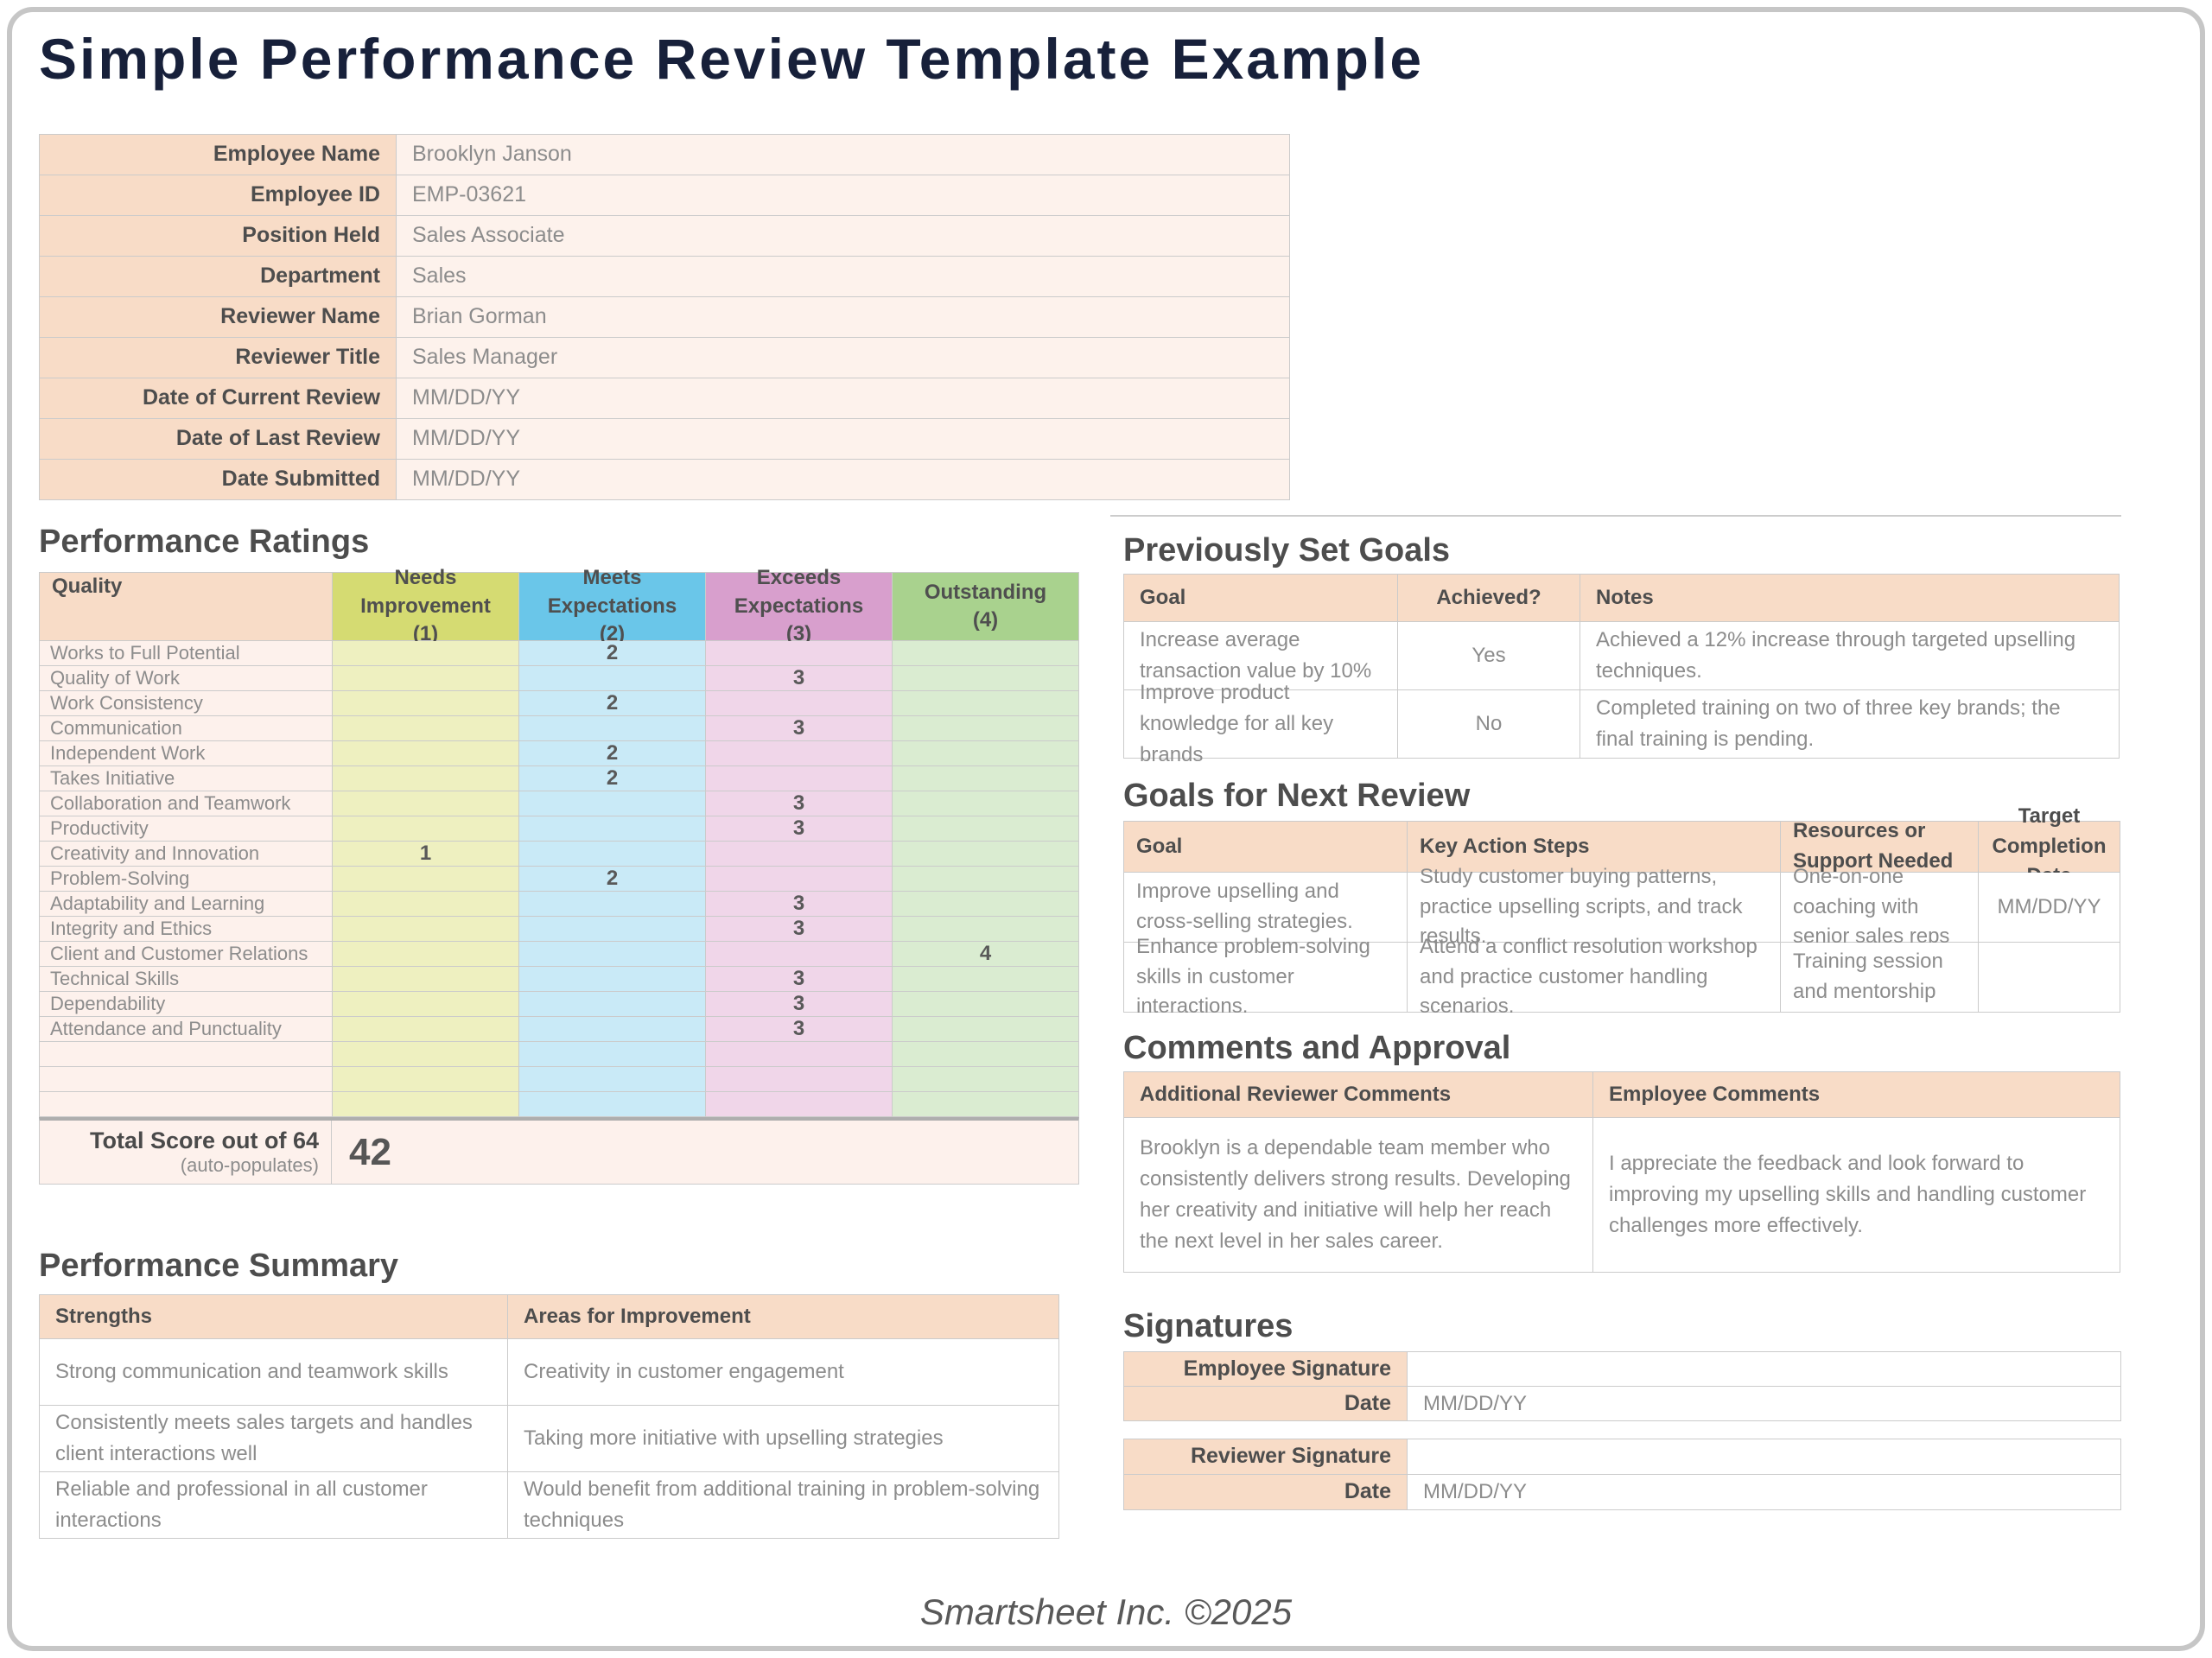 The image size is (2212, 1658). What do you see at coordinates (843, 358) in the screenshot?
I see `reviewer-title-field: Sales Manager` at bounding box center [843, 358].